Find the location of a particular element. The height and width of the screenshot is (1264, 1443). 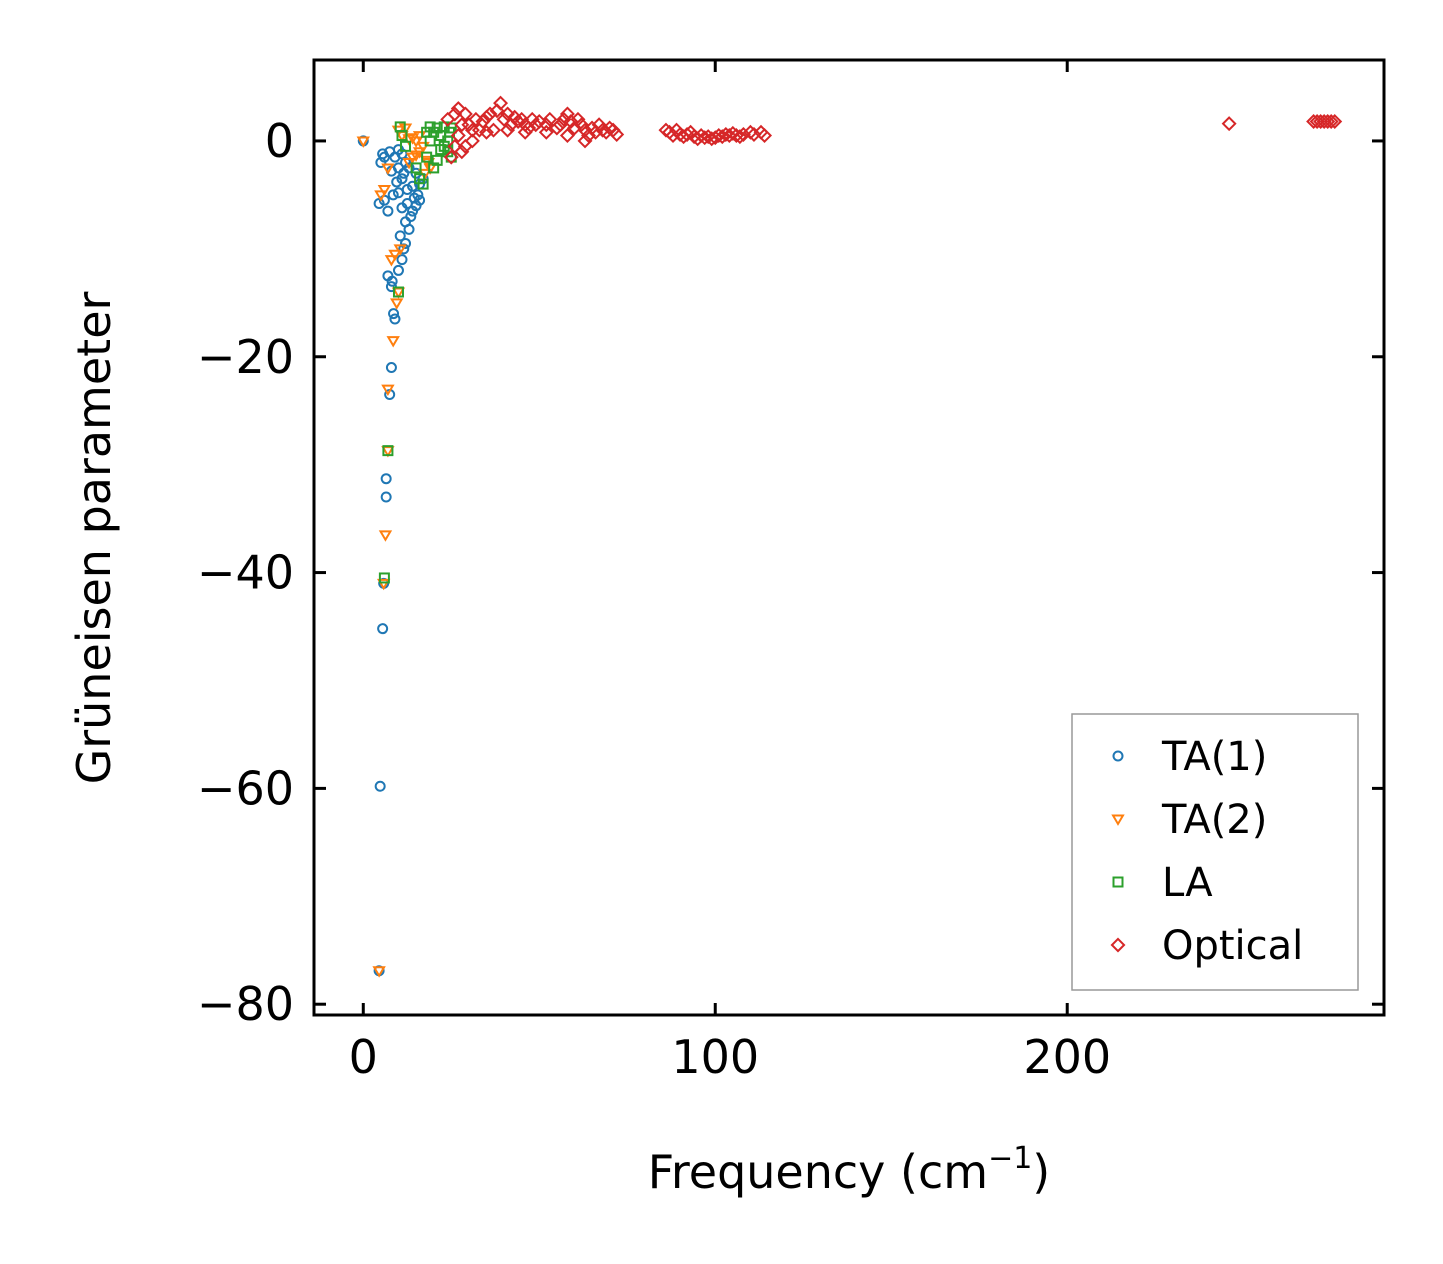

series-optical is located at coordinates (891, 130).